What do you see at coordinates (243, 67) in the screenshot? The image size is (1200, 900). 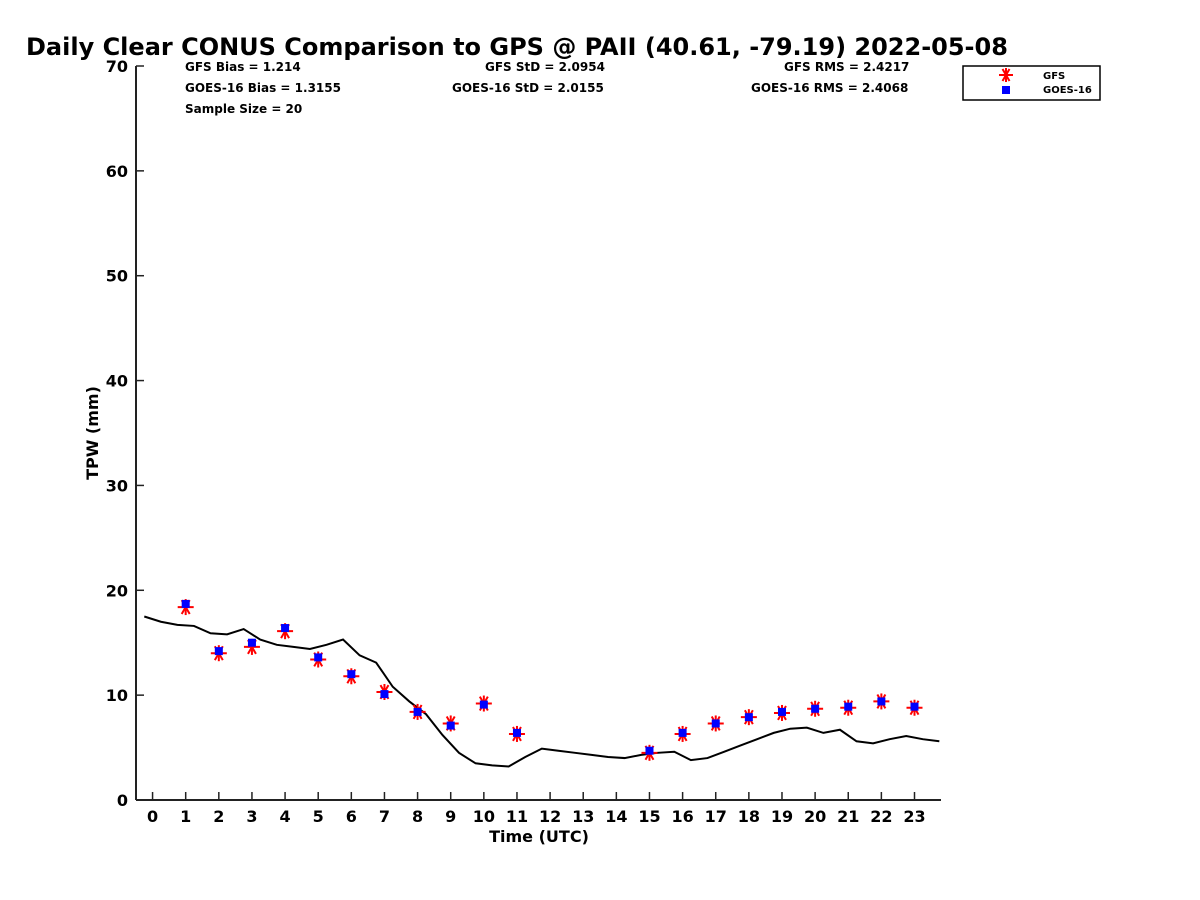 I see `gfs-bias-stat: GFS Bias = 1.214` at bounding box center [243, 67].